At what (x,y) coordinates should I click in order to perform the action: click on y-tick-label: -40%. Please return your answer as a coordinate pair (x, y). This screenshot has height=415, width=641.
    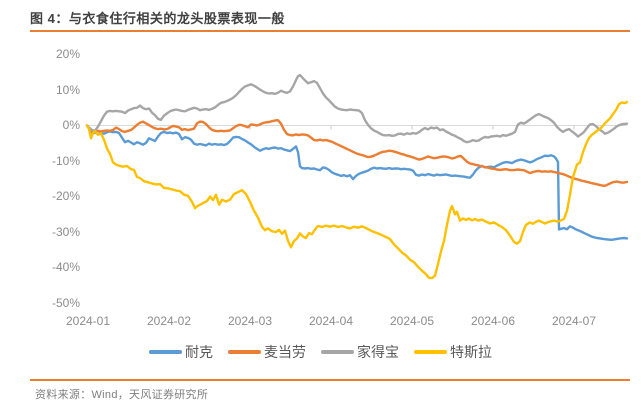
    Looking at the image, I should click on (65, 267).